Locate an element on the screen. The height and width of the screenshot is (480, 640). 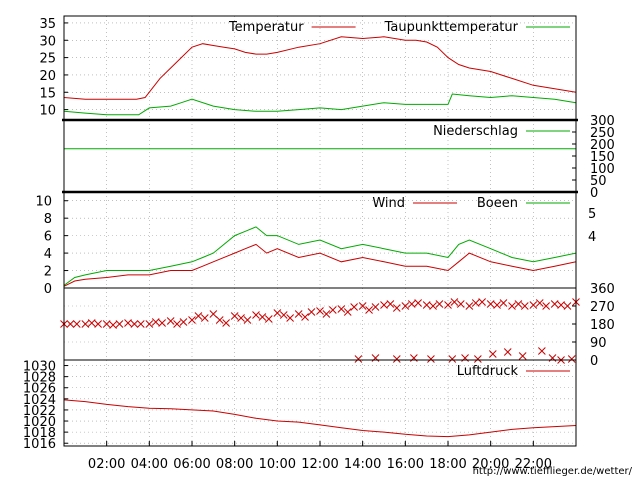
x-tick-label: 06:00 is located at coordinates (191, 464).